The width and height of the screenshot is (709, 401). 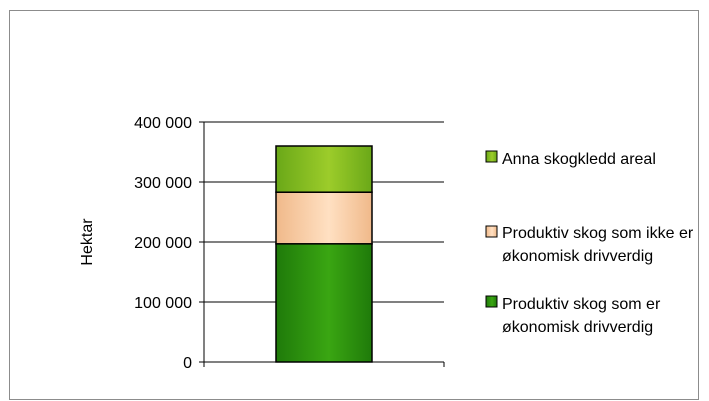 I want to click on legend-label: Produktiv skog som ikke er, so click(x=598, y=233).